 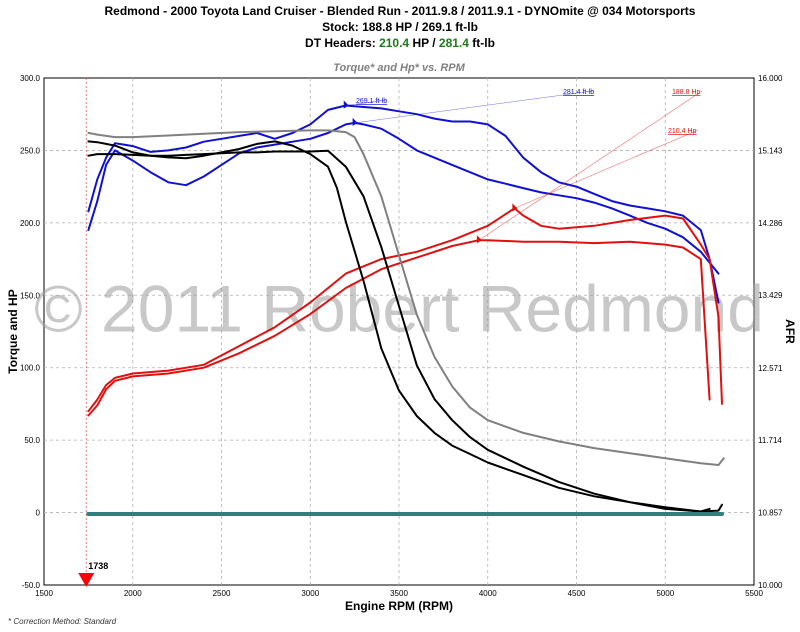 What do you see at coordinates (686, 92) in the screenshot?
I see `callout-label: 188.8 Hp` at bounding box center [686, 92].